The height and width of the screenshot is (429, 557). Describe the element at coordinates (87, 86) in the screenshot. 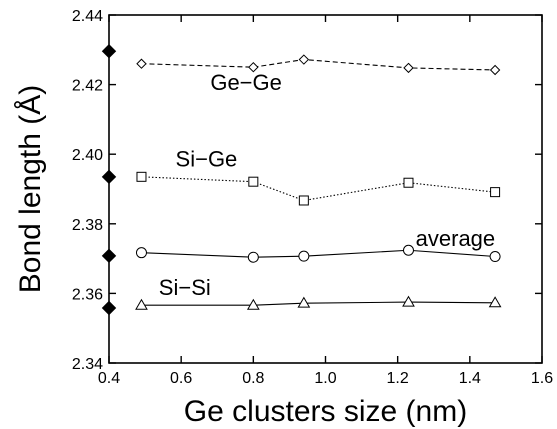

I see `y-tick-label: 2.42` at that location.